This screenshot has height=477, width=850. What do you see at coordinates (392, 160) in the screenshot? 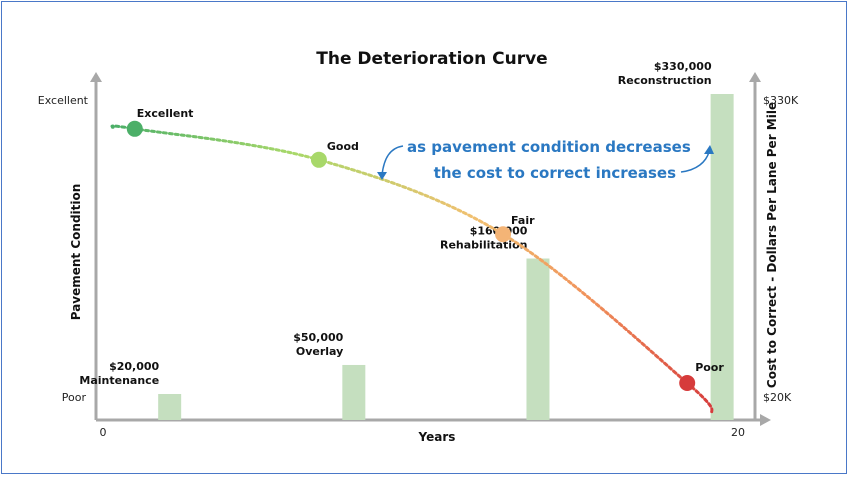
I see `annotation-arrow-down` at bounding box center [392, 160].